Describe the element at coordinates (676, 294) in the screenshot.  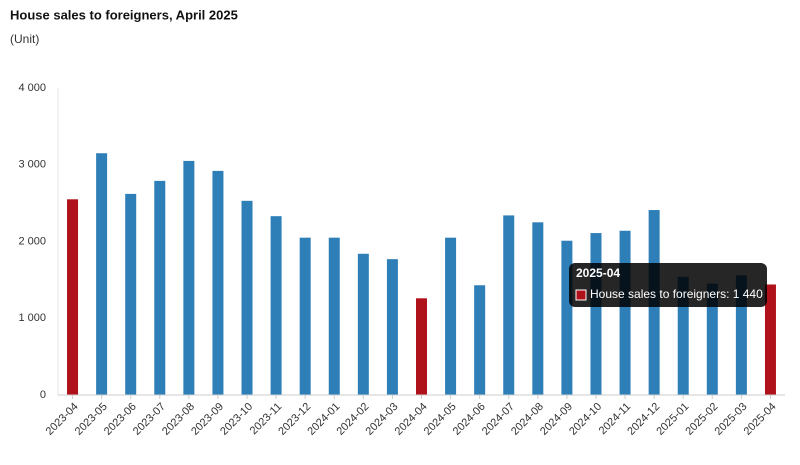
I see `tooltip-text: House sales to foreigners: 1 440` at that location.